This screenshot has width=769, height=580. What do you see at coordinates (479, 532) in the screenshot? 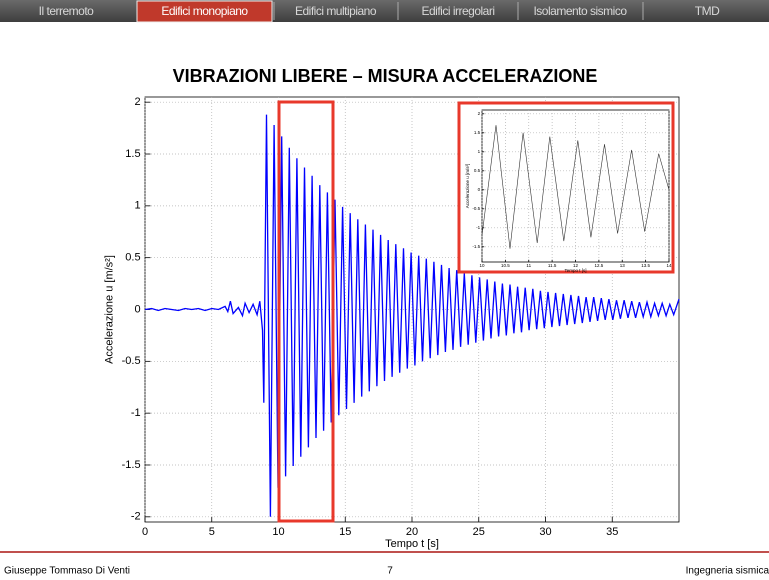
I see `x-tick-label: 25` at bounding box center [479, 532].